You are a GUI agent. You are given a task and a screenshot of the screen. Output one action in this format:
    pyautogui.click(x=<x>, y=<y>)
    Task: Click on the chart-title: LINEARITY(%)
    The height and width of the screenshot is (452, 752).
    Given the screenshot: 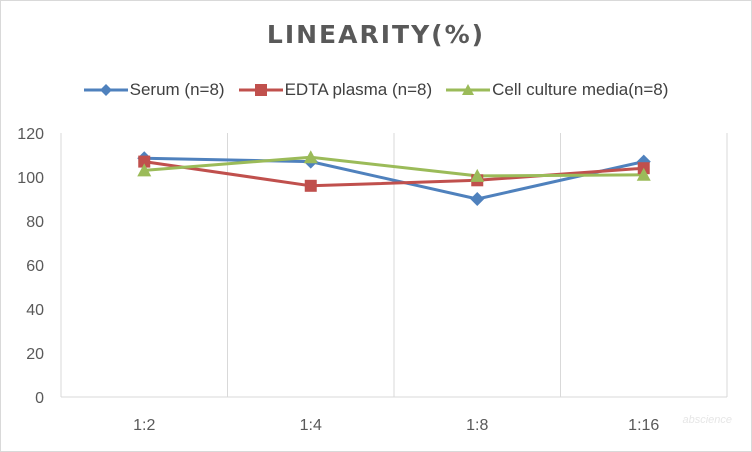 What is the action you would take?
    pyautogui.click(x=376, y=34)
    